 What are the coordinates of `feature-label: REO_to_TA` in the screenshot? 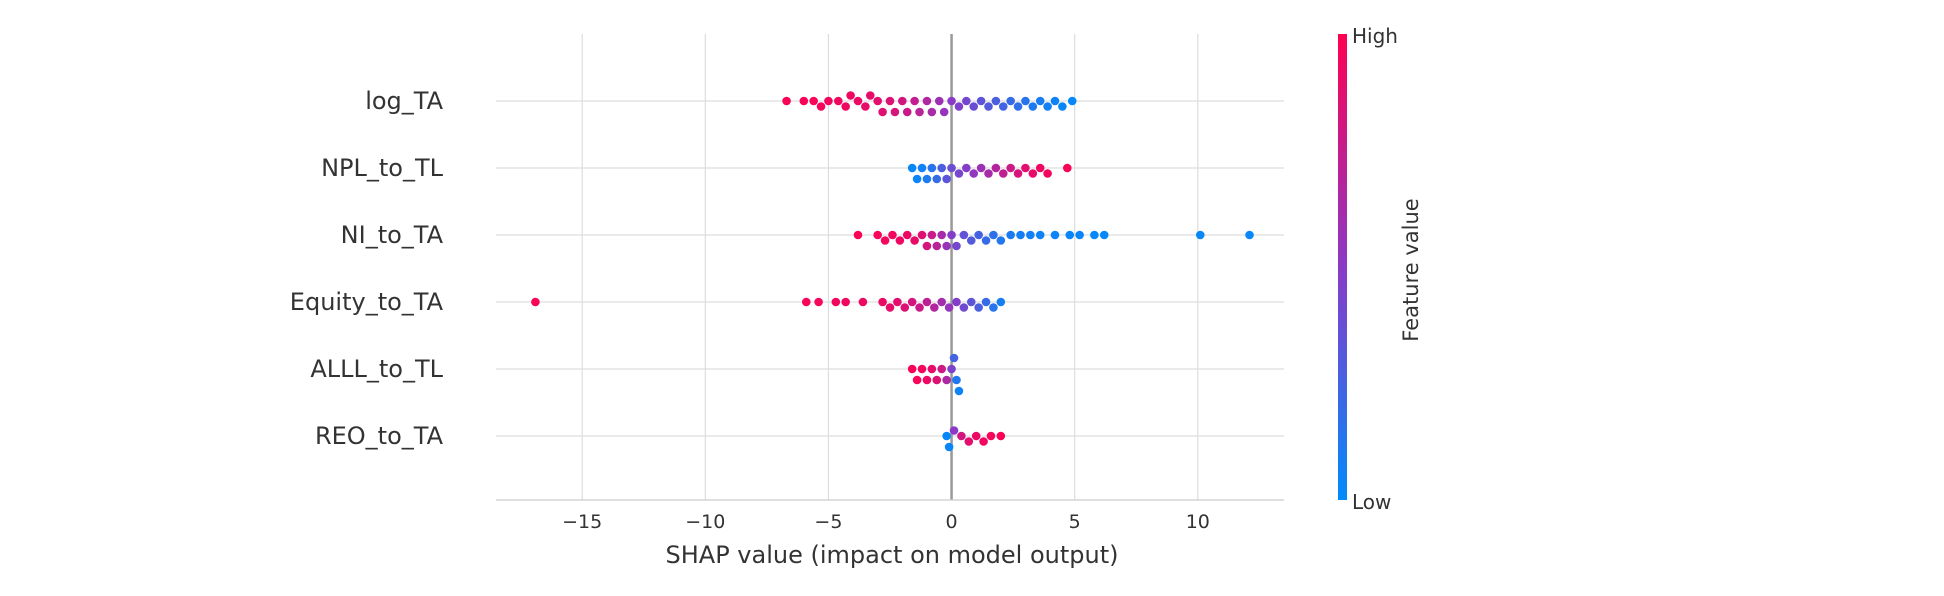 It's located at (379, 436).